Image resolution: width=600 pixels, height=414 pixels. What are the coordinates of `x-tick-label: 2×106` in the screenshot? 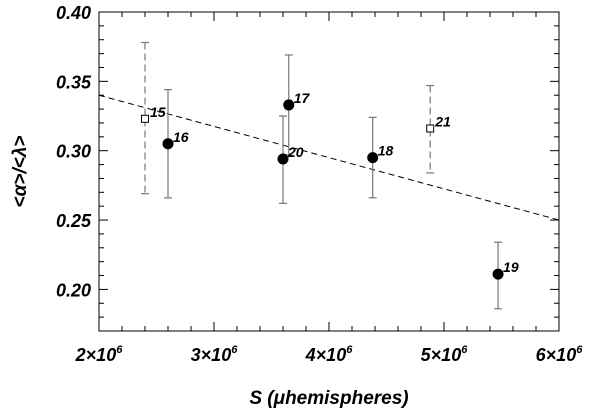 It's located at (99, 354).